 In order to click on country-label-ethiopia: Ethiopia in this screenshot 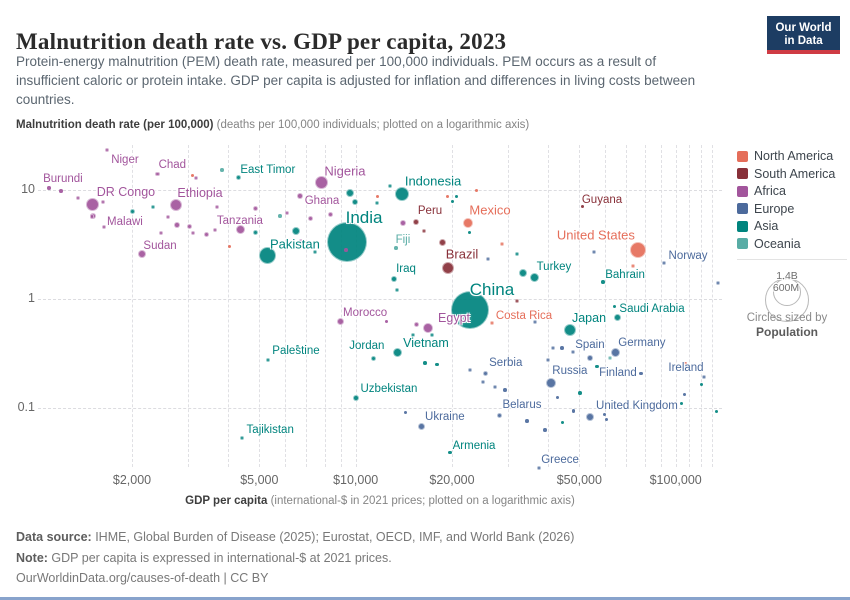, I will do `click(200, 192)`.